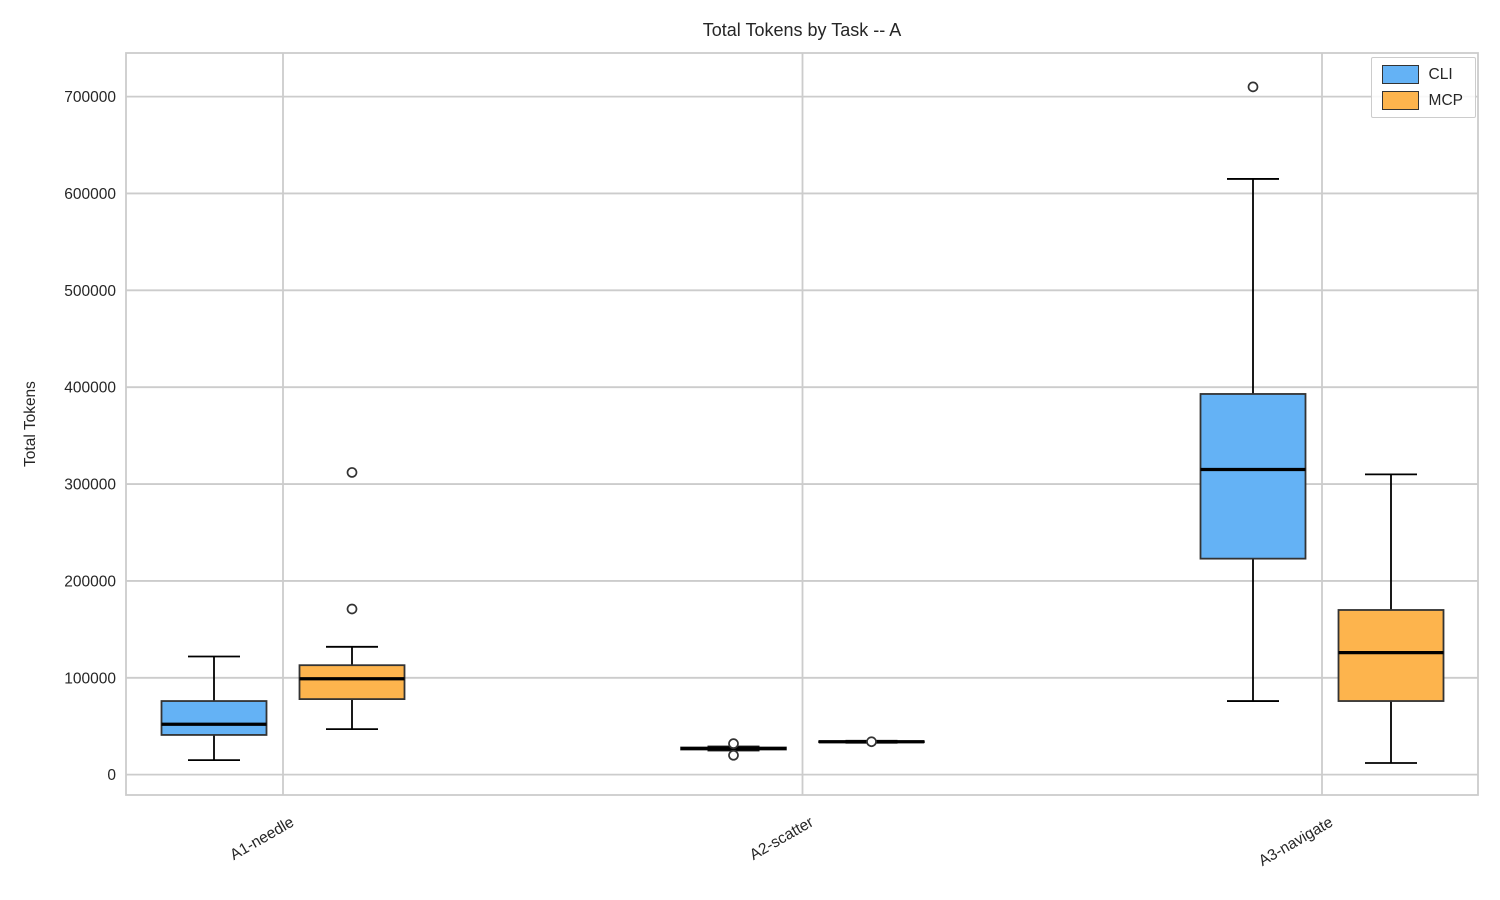 This screenshot has height=900, width=1500. I want to click on y-tick-label: 0, so click(111, 775).